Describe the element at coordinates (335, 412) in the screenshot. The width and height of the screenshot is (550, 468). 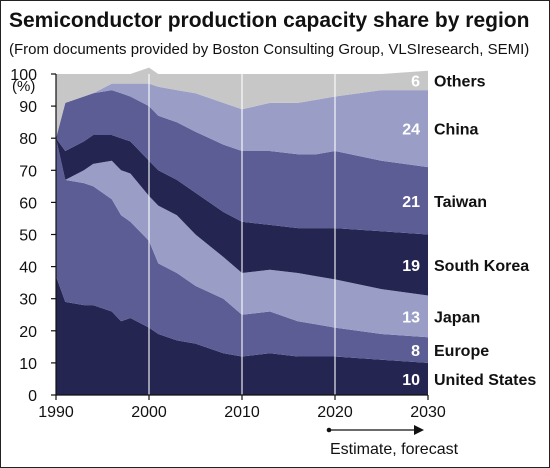
I see `x-tick-label-2020: 2020` at that location.